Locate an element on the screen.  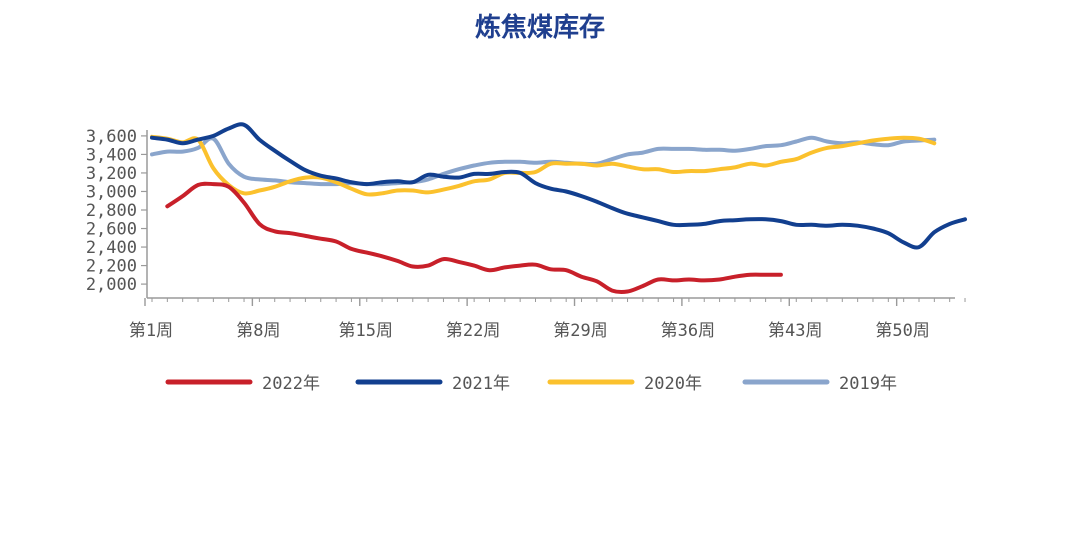
series-line-2020年 is located at coordinates (543, 165).